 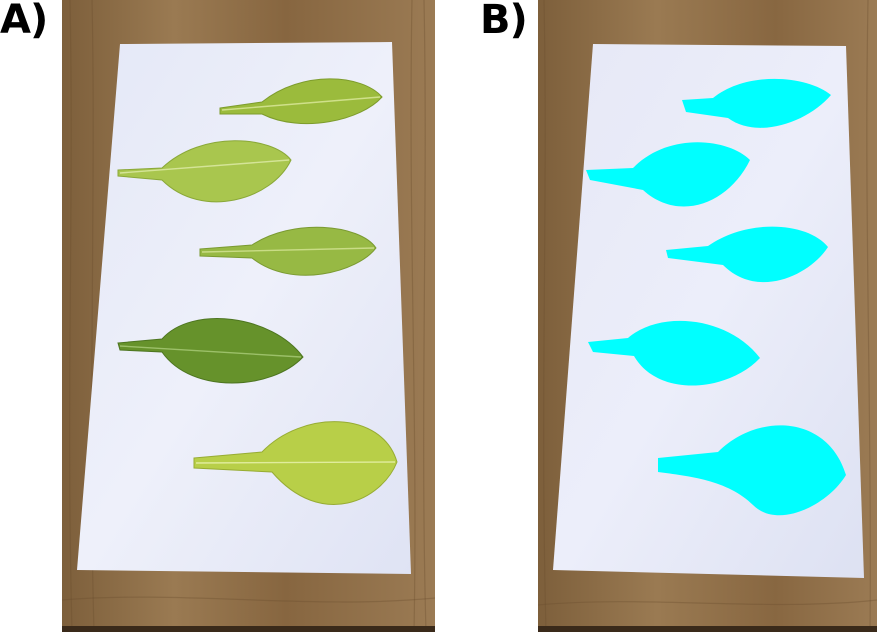 What do you see at coordinates (504, 21) in the screenshot?
I see `panel-label-b: B)` at bounding box center [504, 21].